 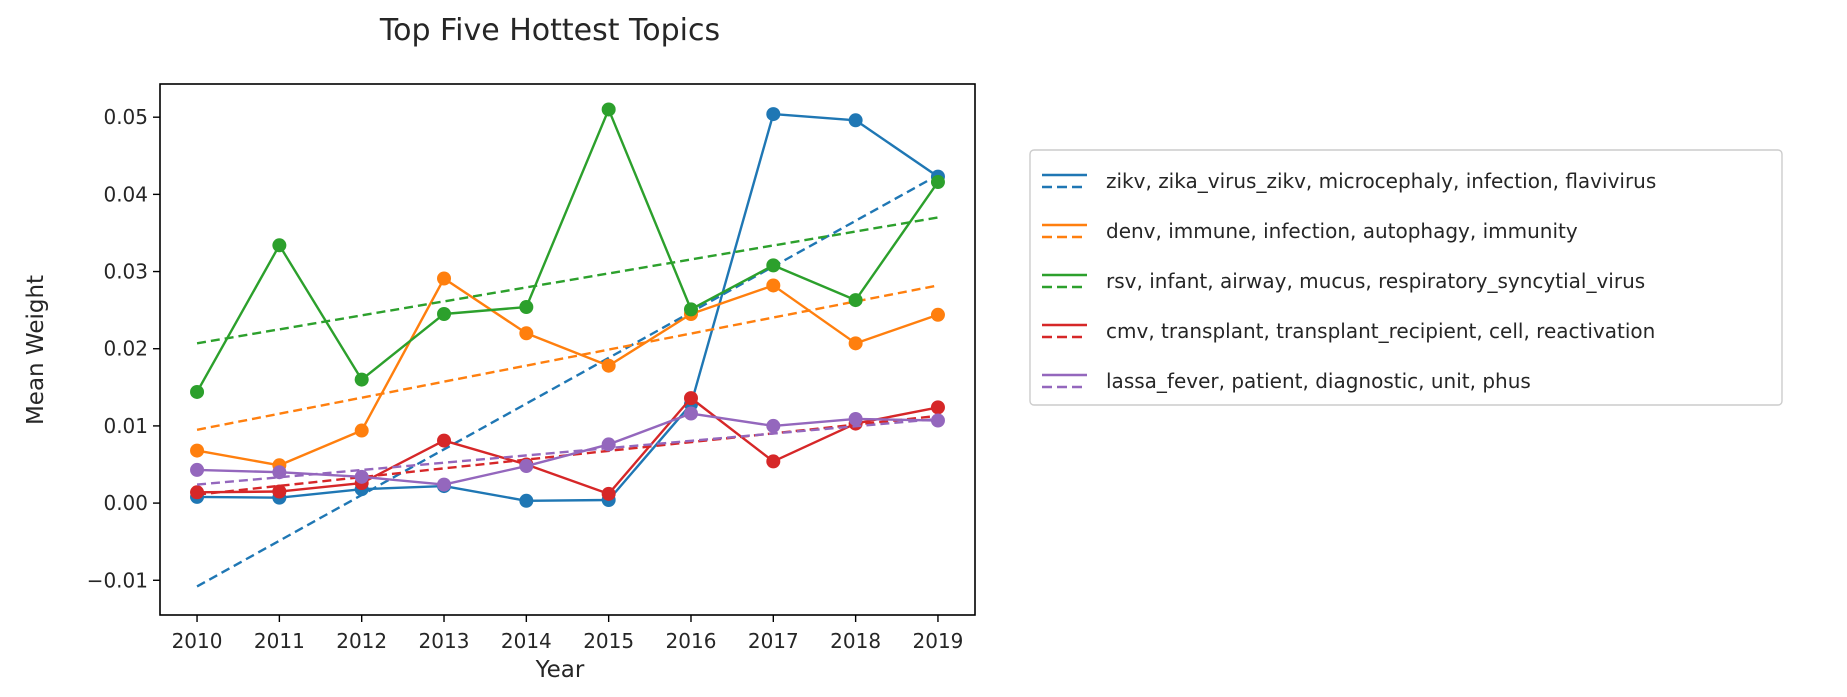 What do you see at coordinates (526, 641) in the screenshot?
I see `x-tick-label: 2014` at bounding box center [526, 641].